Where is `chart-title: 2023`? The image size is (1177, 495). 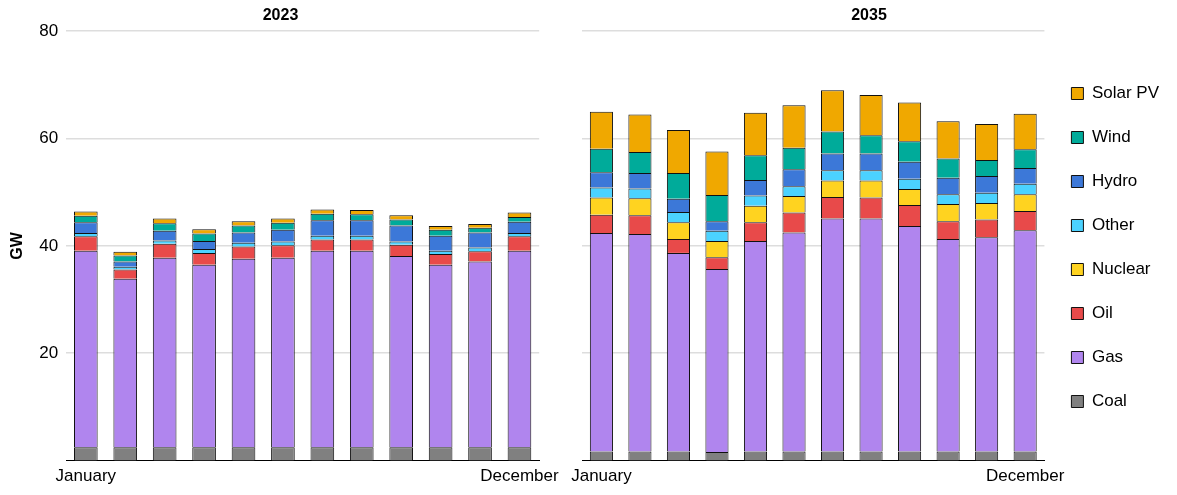 chart-title: 2023 is located at coordinates (280, 15).